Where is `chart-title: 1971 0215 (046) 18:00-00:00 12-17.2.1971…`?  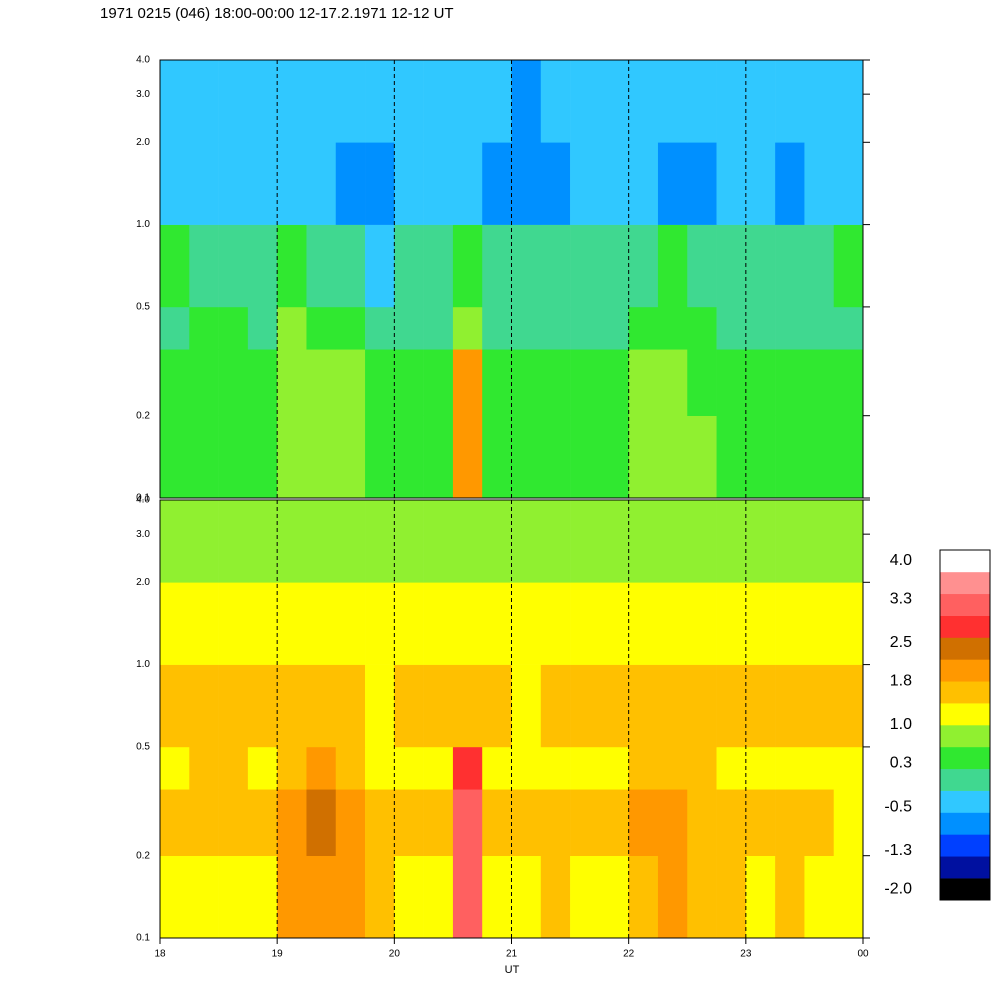 chart-title: 1971 0215 (046) 18:00-00:00 12-17.2.1971… is located at coordinates (277, 13).